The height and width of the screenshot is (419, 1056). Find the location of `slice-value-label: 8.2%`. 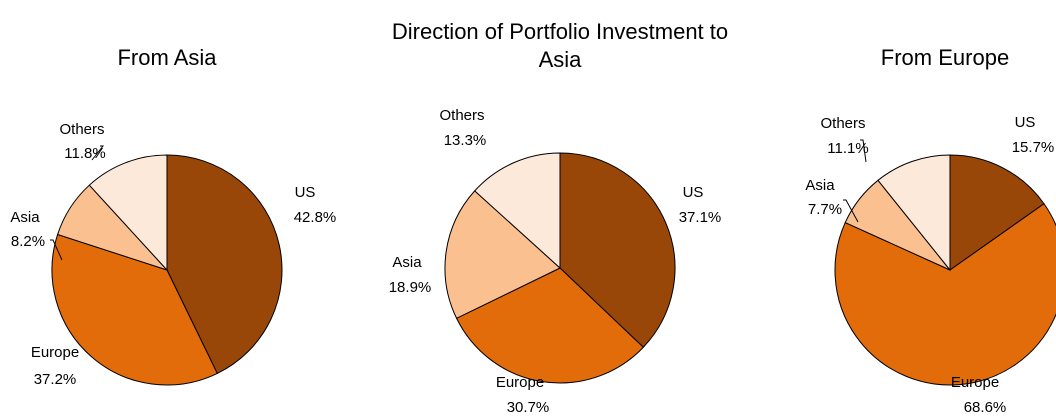

slice-value-label: 8.2% is located at coordinates (28, 241).